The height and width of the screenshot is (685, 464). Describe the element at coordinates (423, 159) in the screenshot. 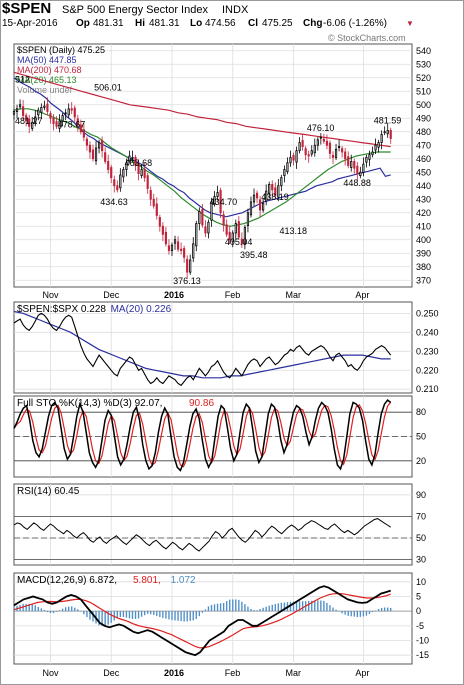

I see `y-tick-label: 460` at that location.